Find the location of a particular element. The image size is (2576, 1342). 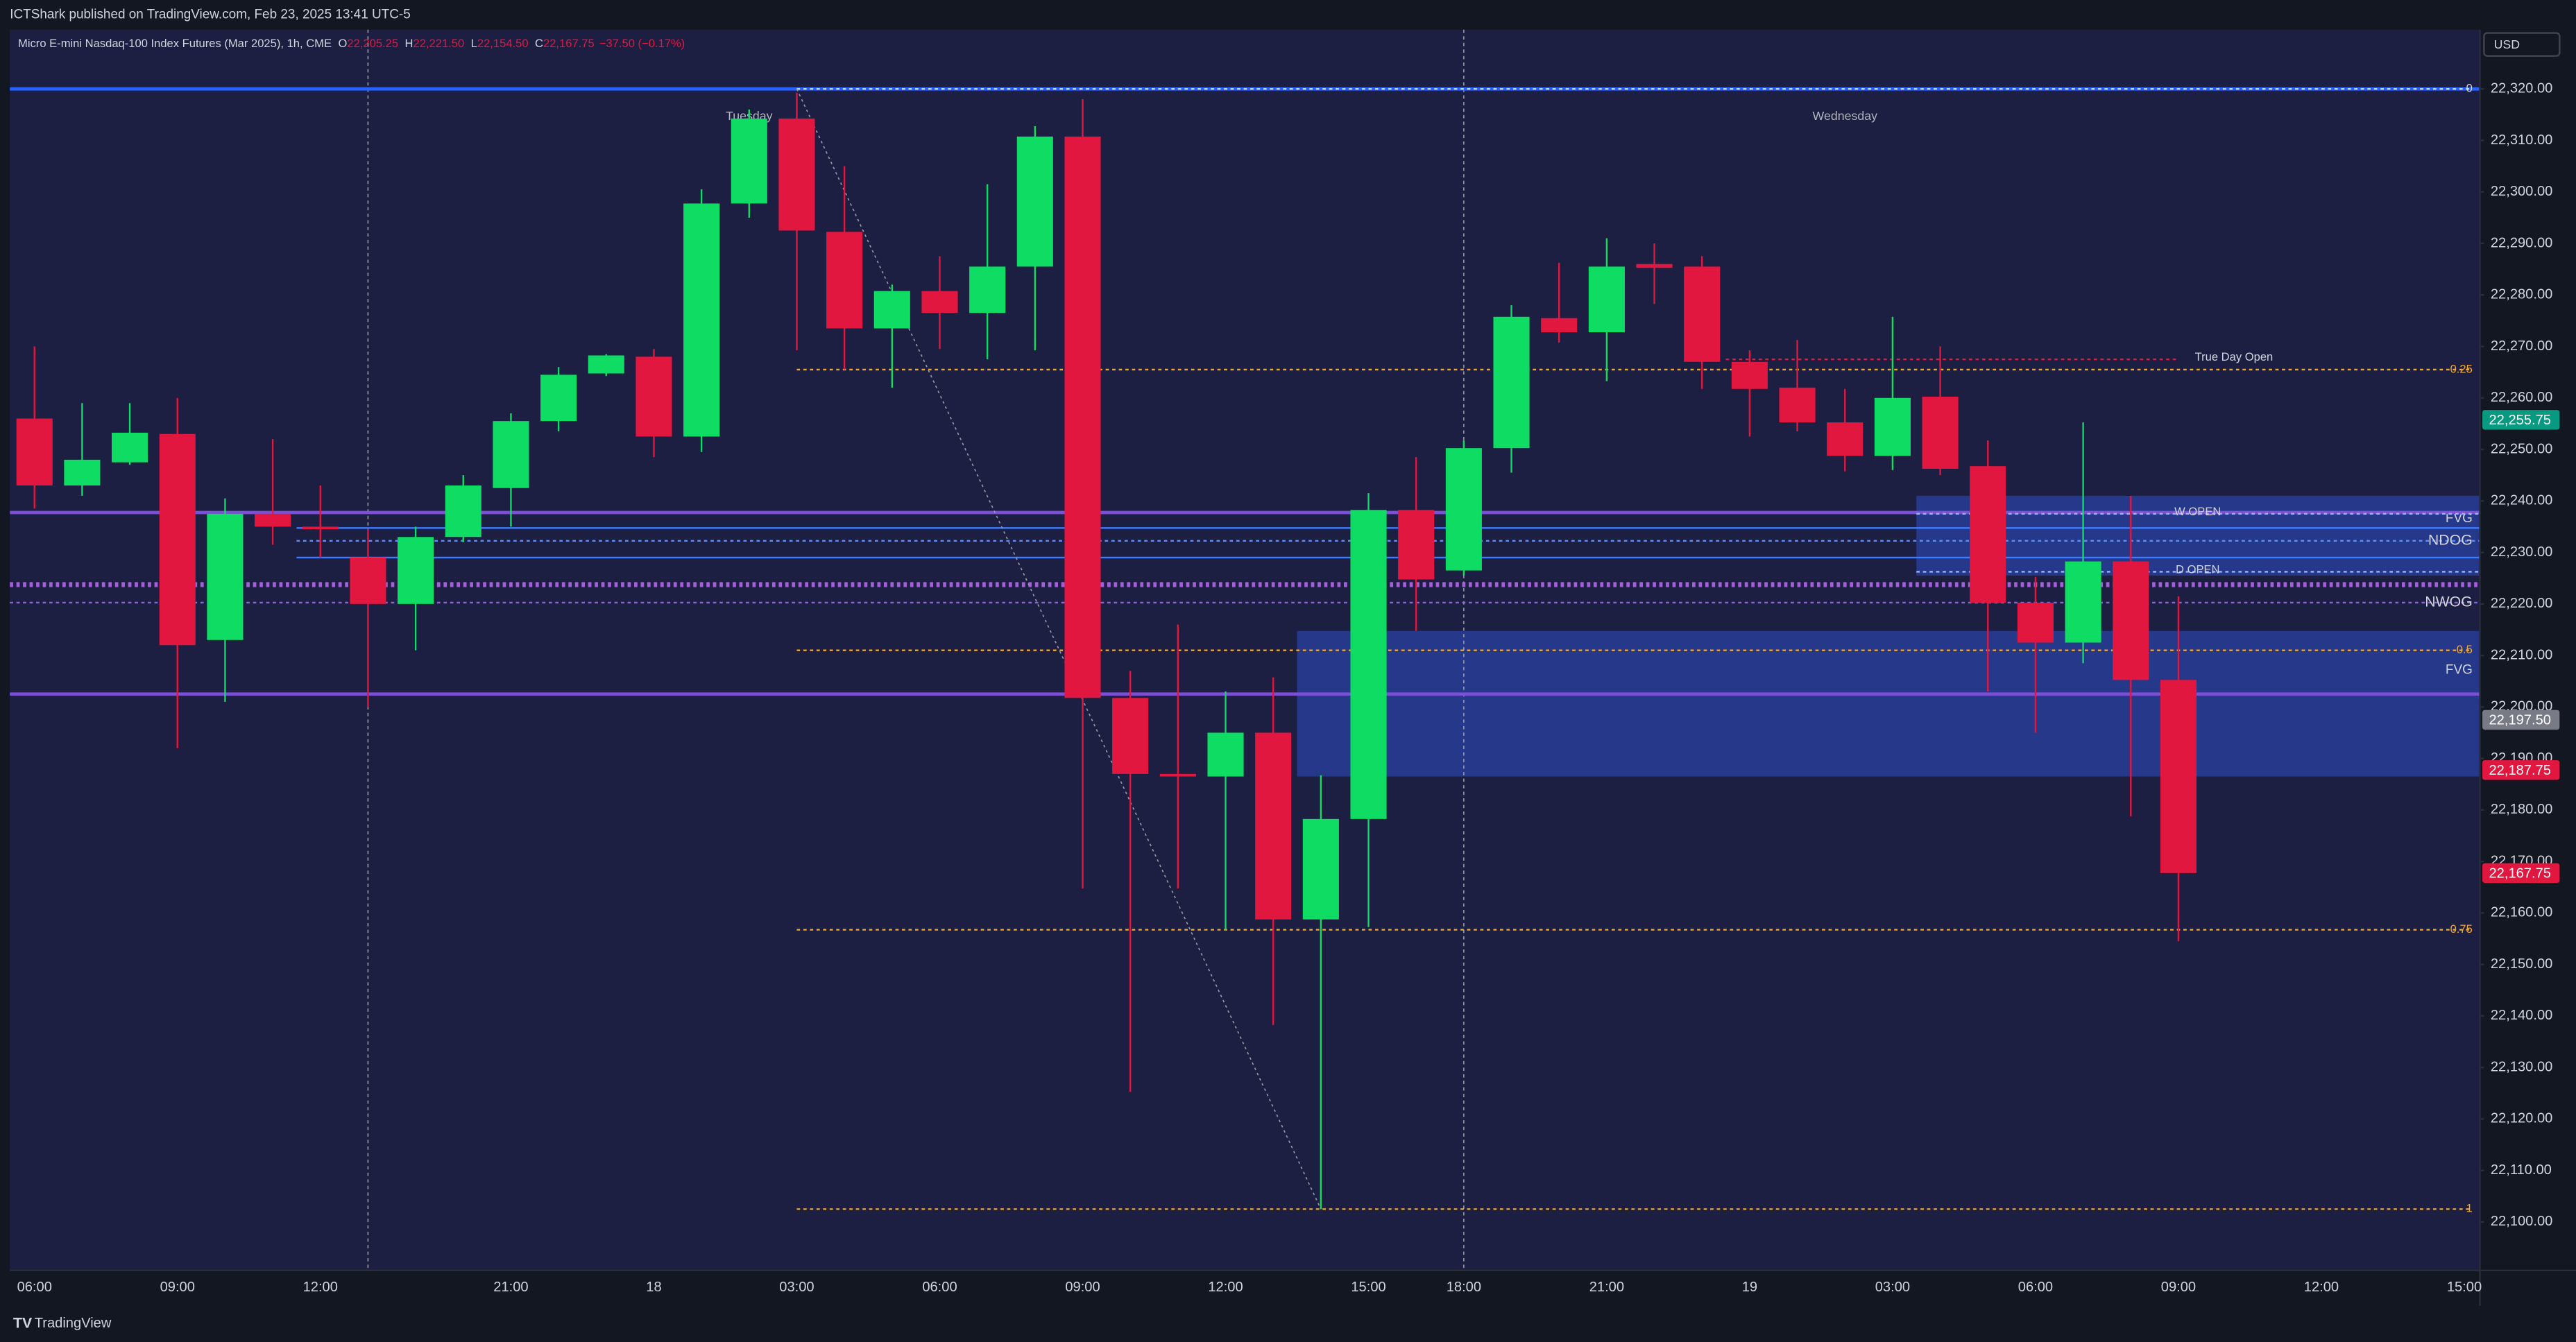

legend-value: 22,221.50 is located at coordinates (439, 43).